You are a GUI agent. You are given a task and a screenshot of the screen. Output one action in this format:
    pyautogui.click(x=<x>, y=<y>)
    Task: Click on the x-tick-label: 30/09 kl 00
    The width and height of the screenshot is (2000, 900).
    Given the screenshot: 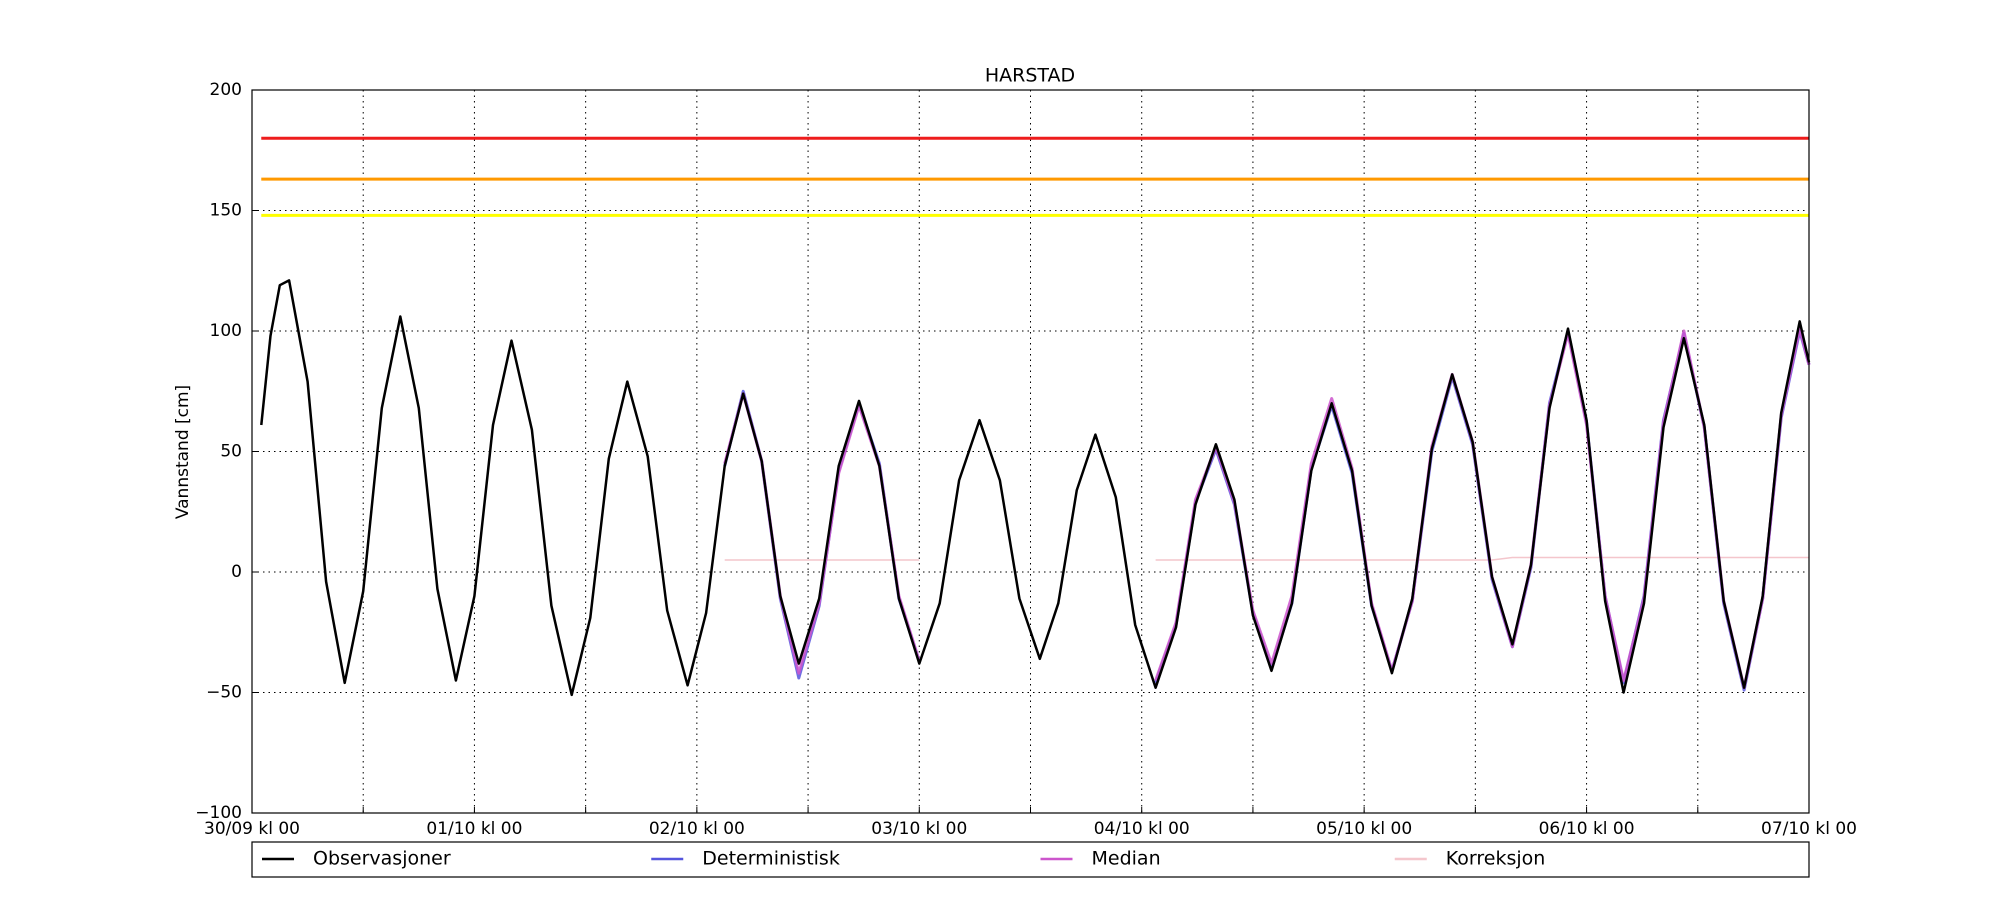 What is the action you would take?
    pyautogui.click(x=252, y=829)
    